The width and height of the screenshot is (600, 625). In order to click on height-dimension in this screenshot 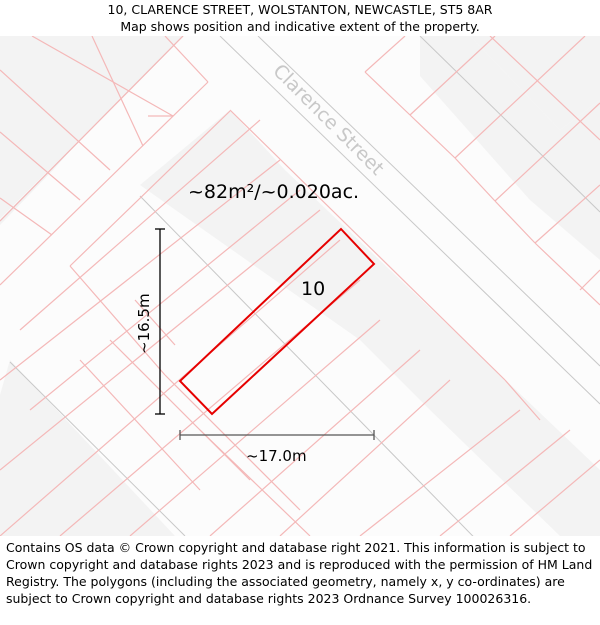, I will do `click(160, 321)`.